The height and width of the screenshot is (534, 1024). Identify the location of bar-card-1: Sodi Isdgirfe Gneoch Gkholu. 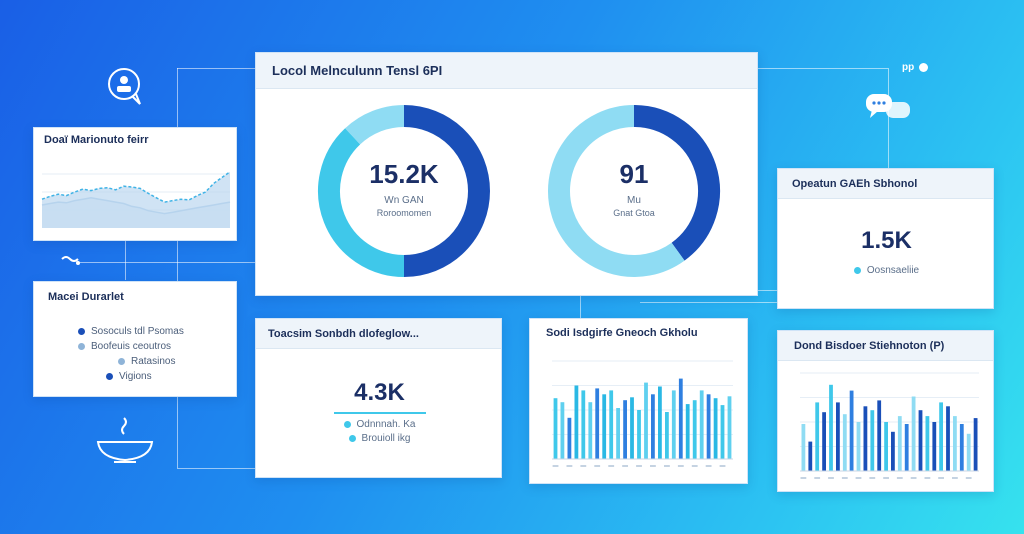
(638, 401).